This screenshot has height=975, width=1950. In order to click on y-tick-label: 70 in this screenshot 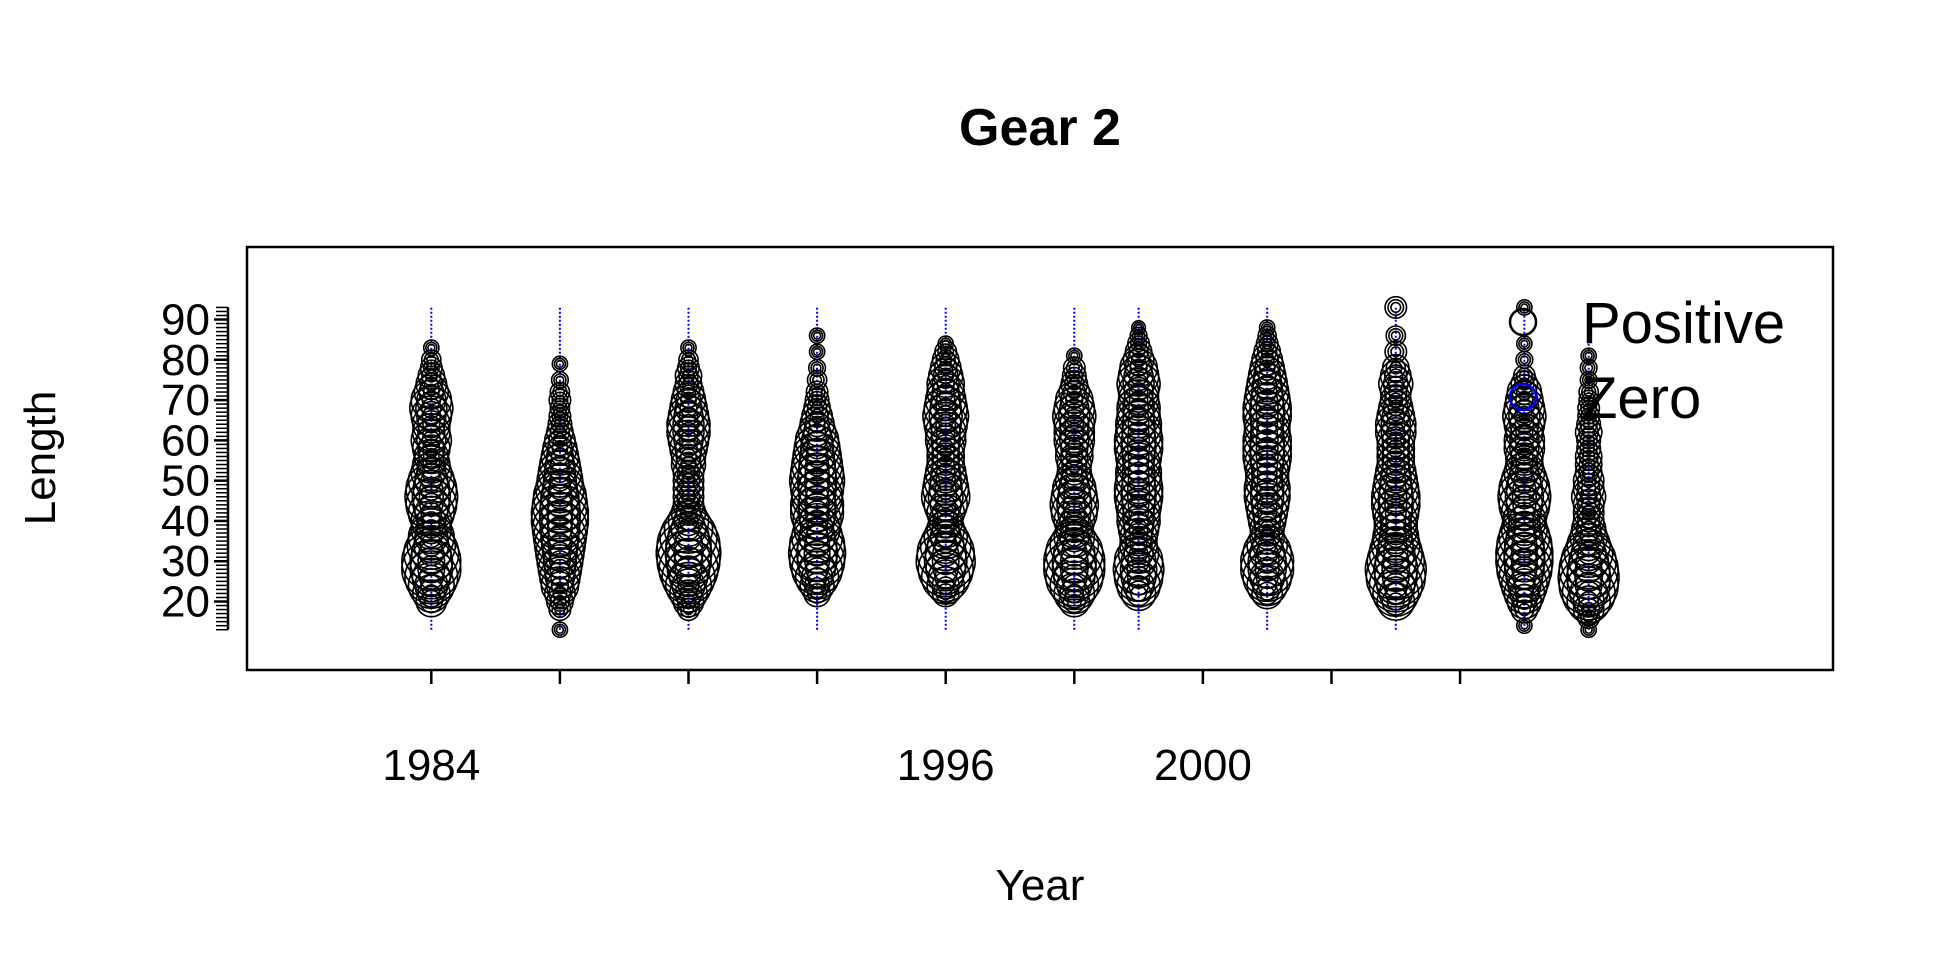, I will do `click(185, 400)`.